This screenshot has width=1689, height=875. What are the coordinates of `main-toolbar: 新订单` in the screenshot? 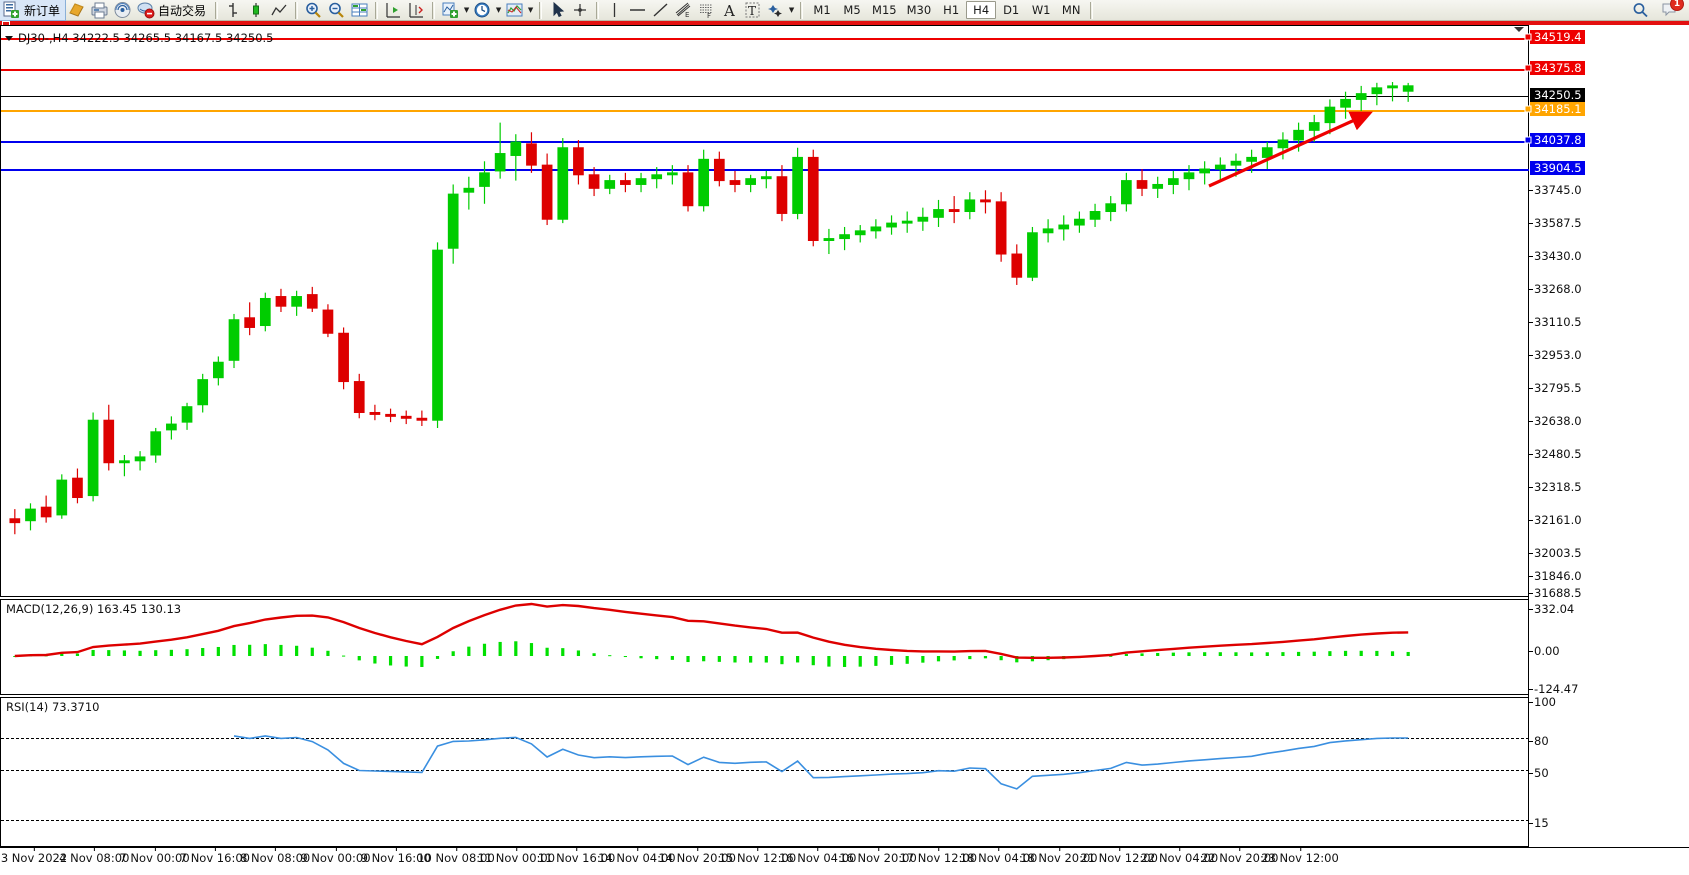 It's located at (844, 10).